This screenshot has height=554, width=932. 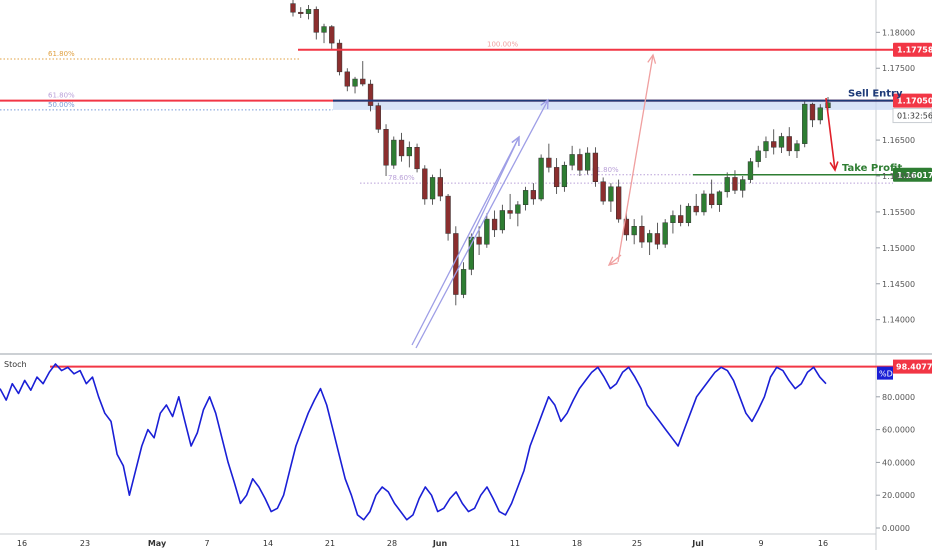 What do you see at coordinates (830, 134) in the screenshot?
I see `arrow-sell` at bounding box center [830, 134].